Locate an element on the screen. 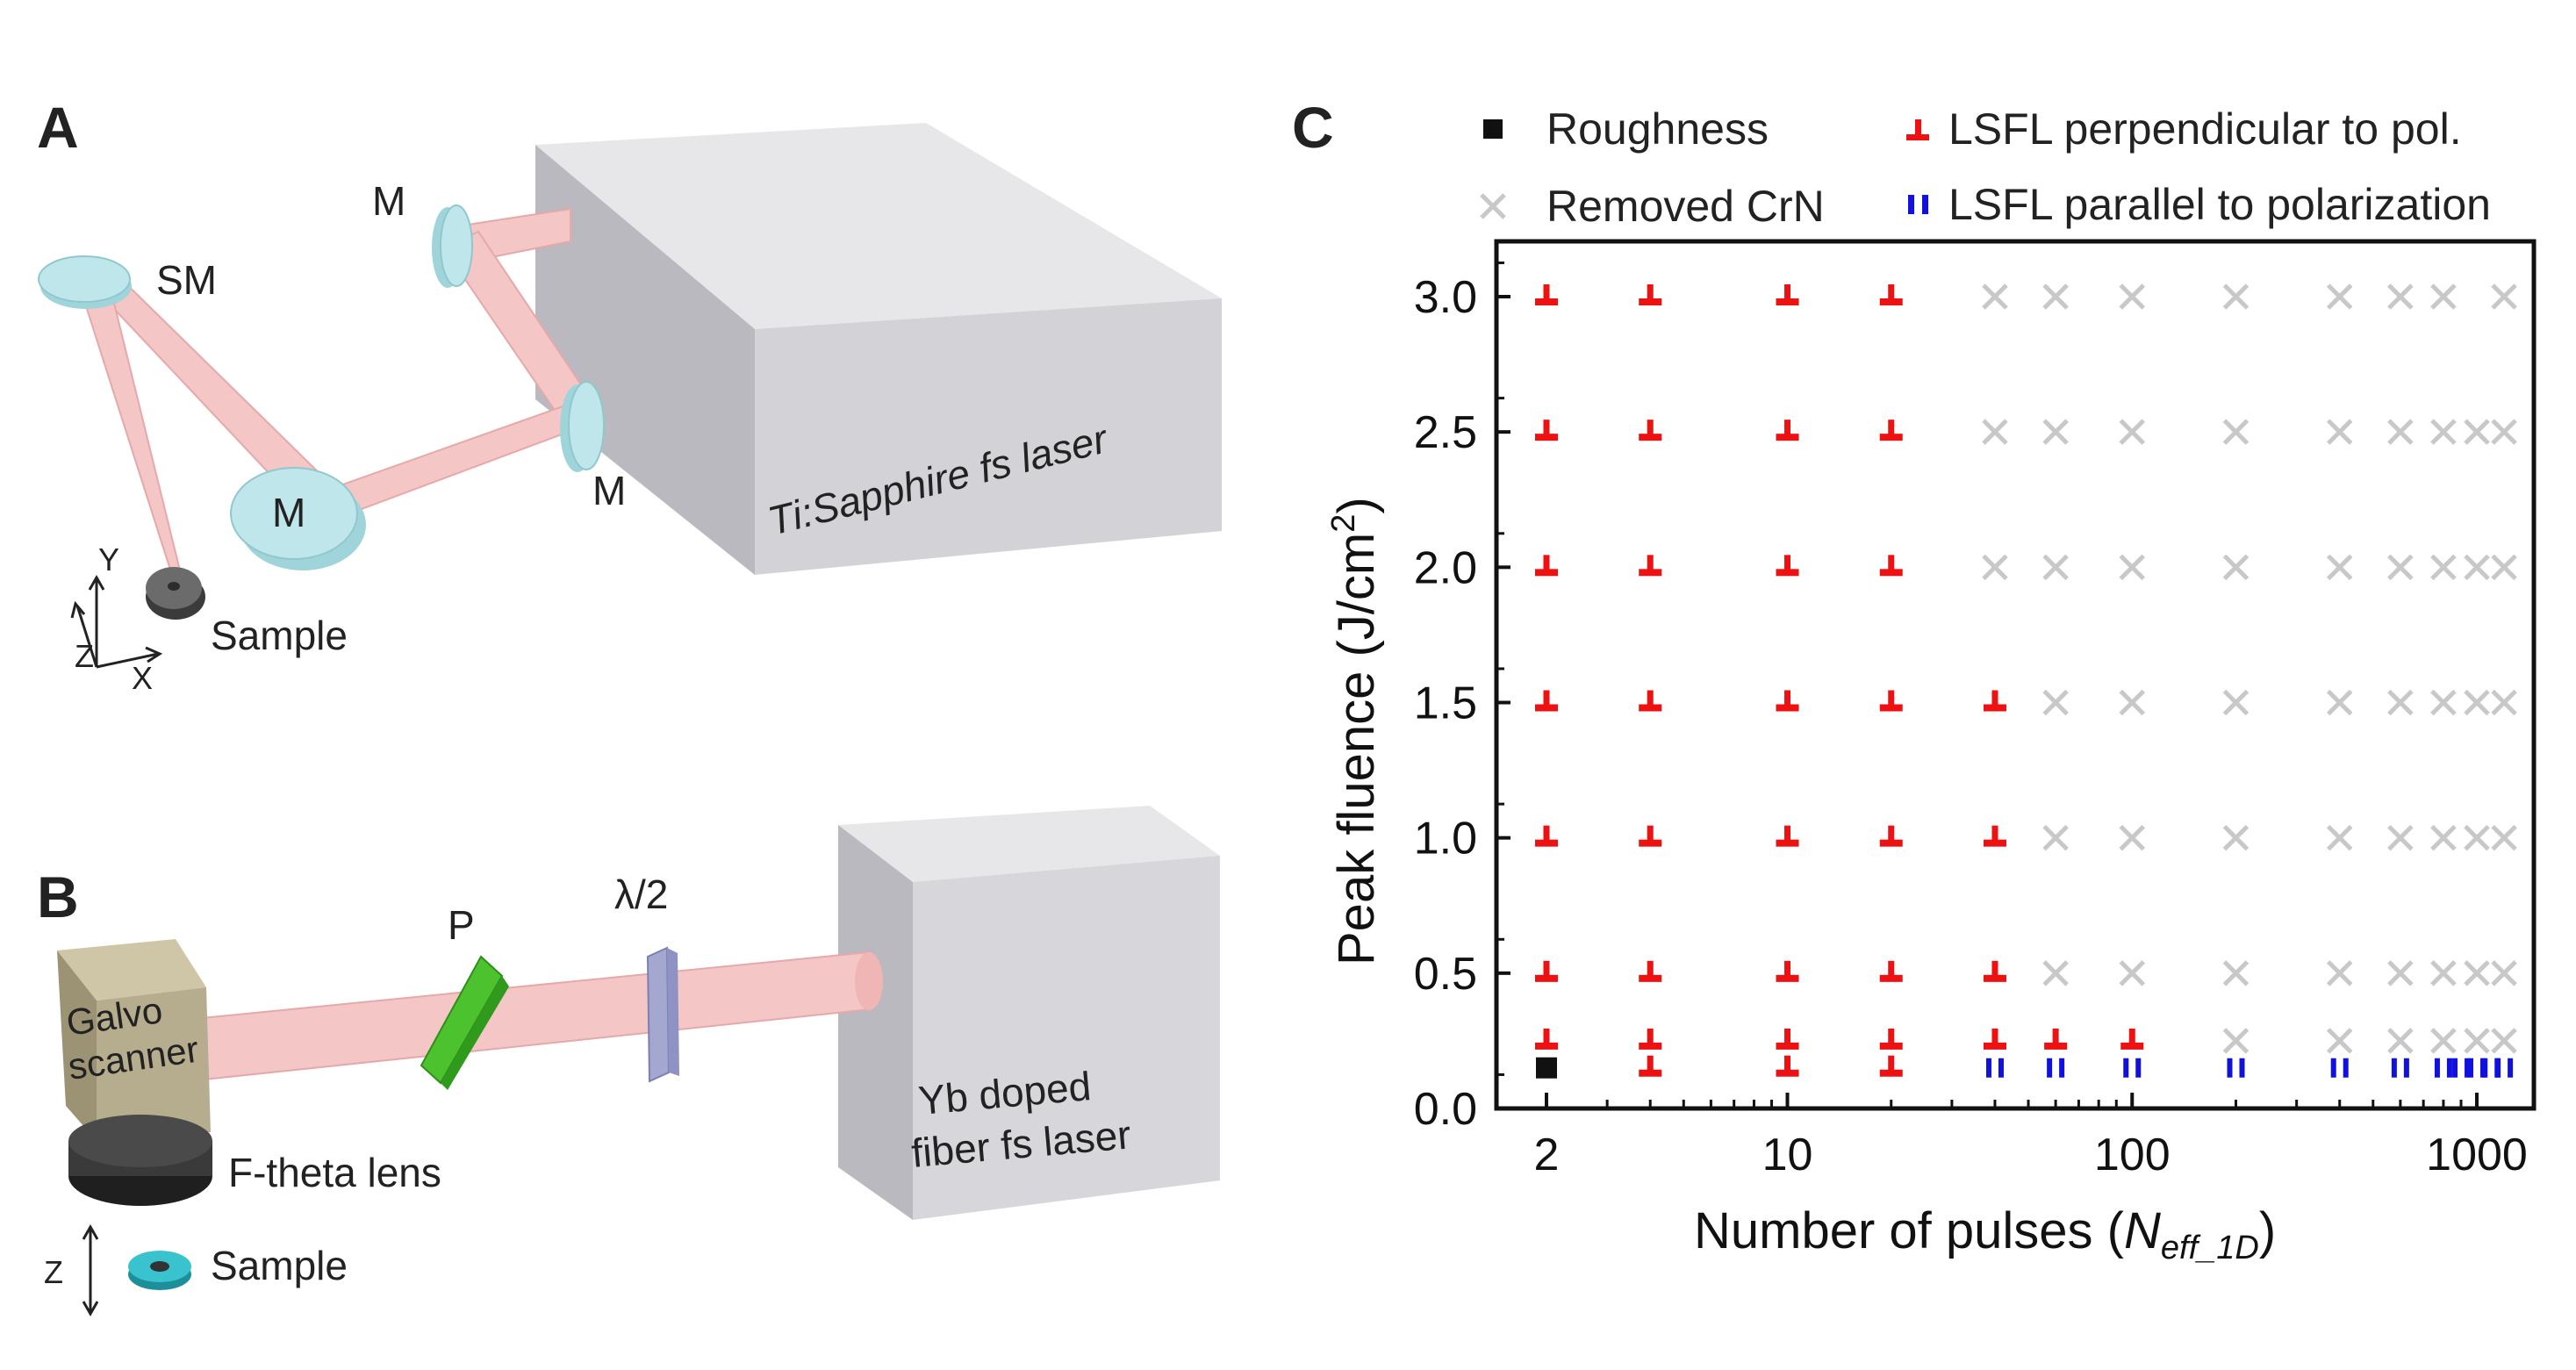  label-sm: SM is located at coordinates (186, 280).